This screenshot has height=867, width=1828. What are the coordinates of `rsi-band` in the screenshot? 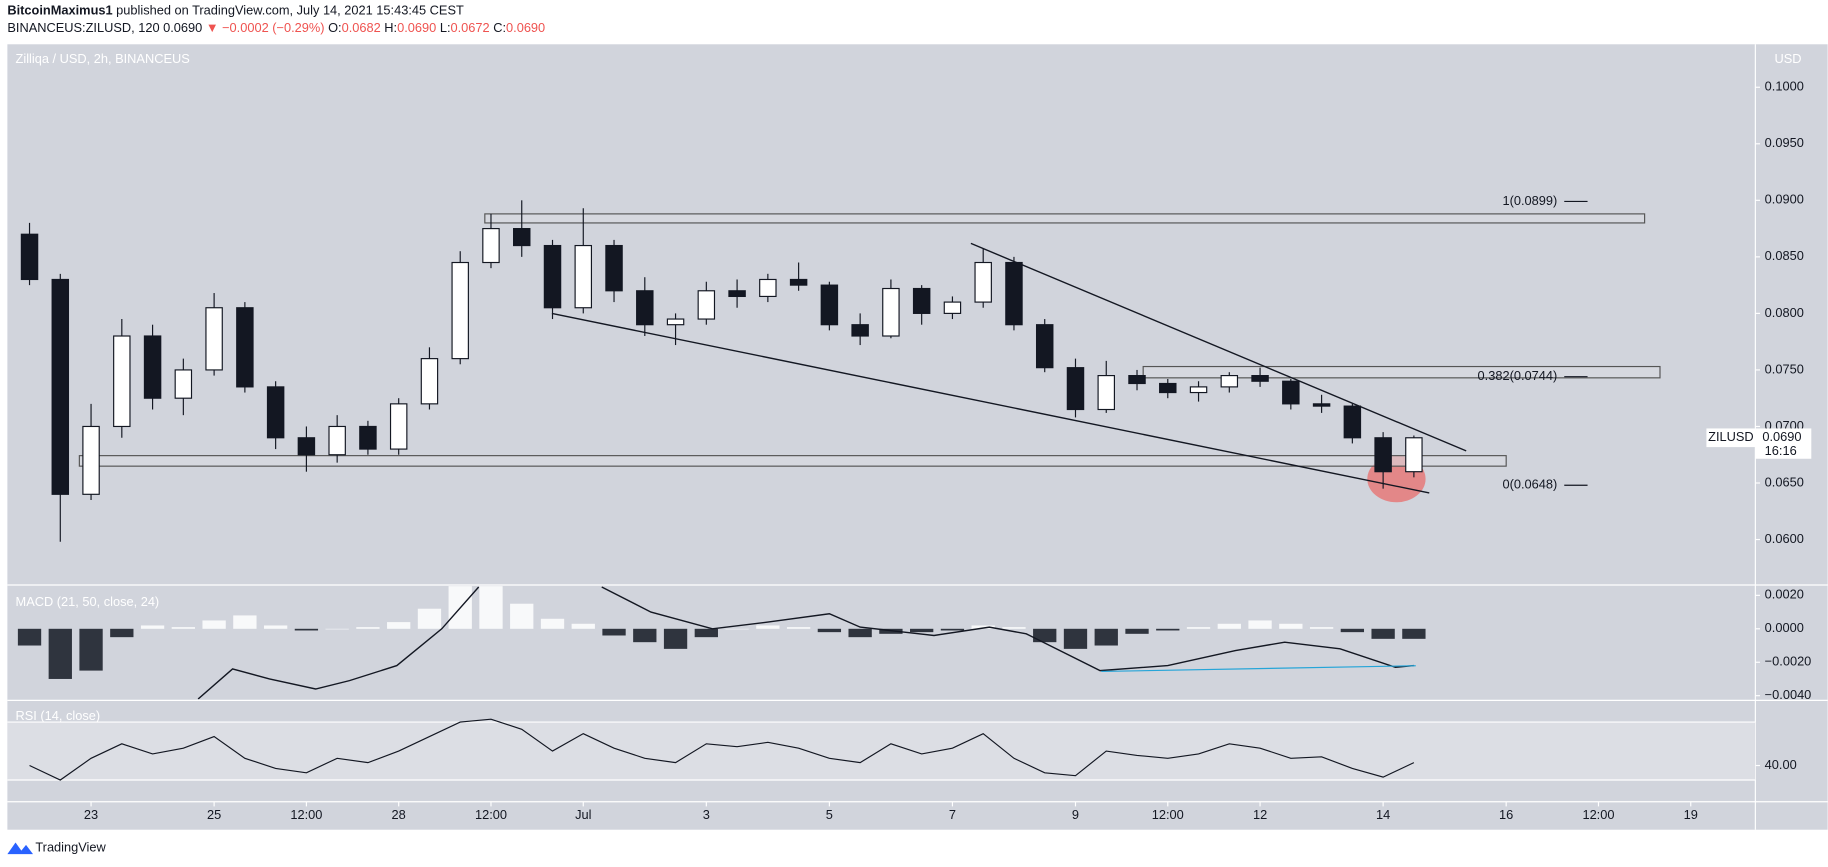 It's located at (881, 751).